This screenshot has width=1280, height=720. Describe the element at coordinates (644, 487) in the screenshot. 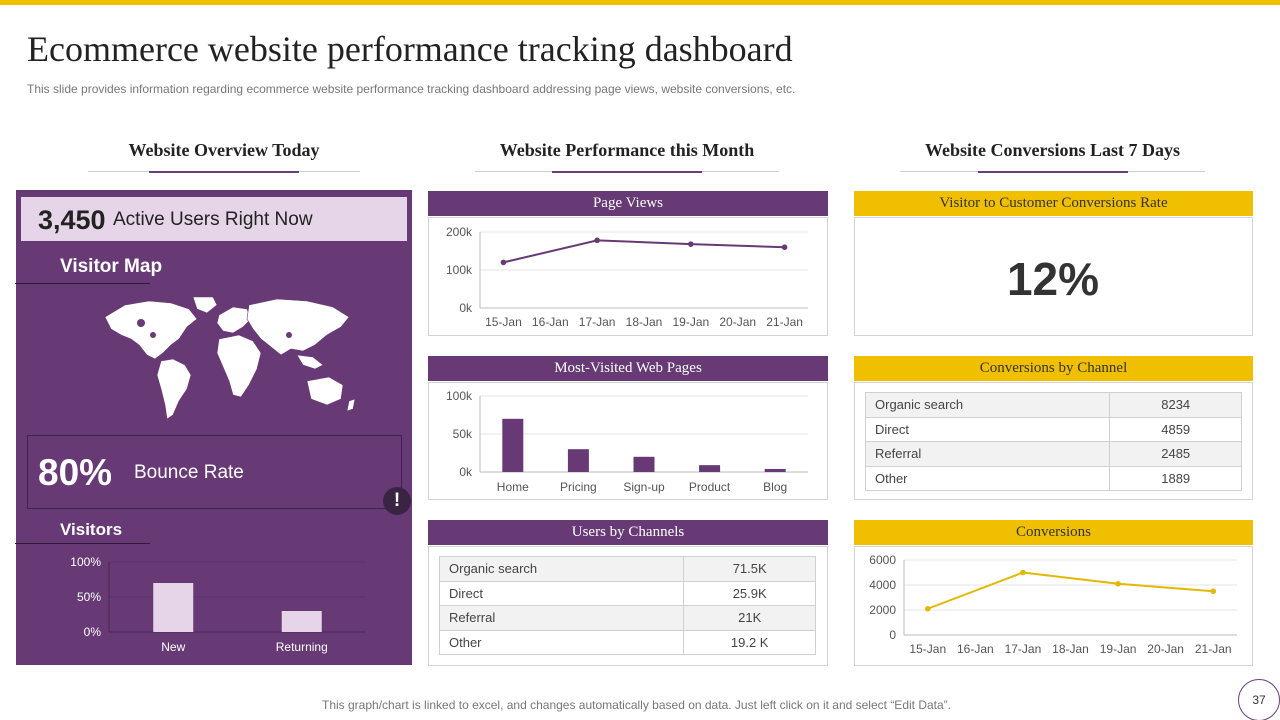

I see `x-tick-label: Sign-up` at that location.